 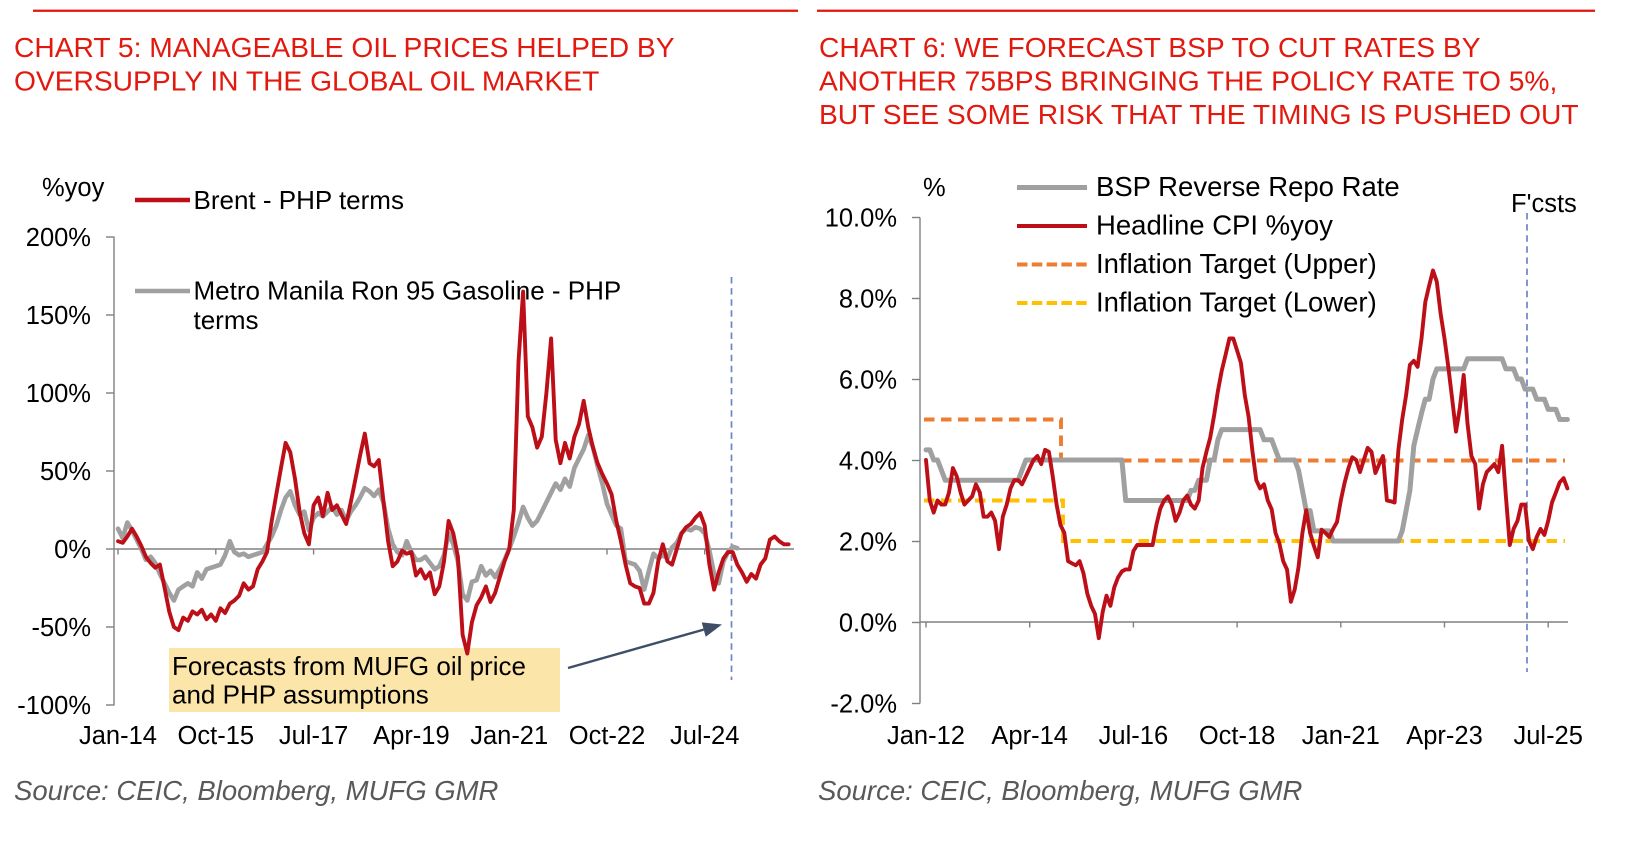 What do you see at coordinates (1544, 204) in the screenshot?
I see `svg-text: F'csts` at bounding box center [1544, 204].